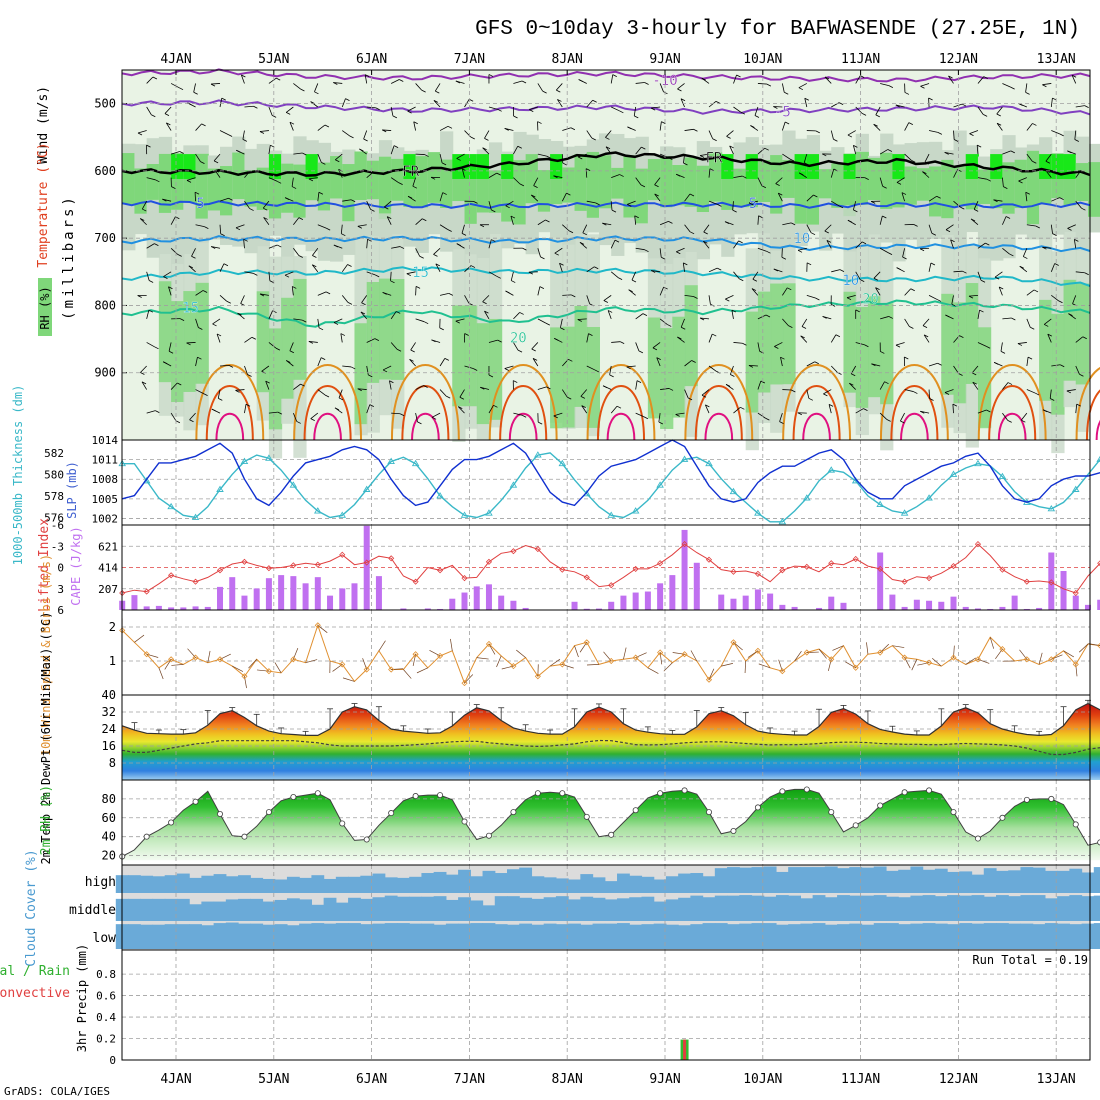 This screenshot has width=1100, height=1100. Describe the element at coordinates (44, 565) in the screenshot. I see `ylabel-lifted-index: Lifted Index` at that location.